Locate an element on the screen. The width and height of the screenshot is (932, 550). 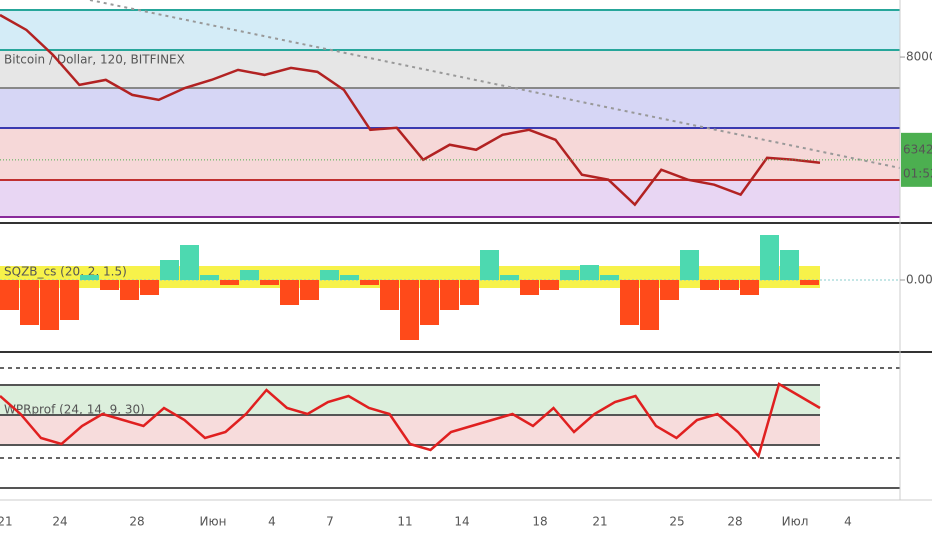
zero-band is located at coordinates (410, 277).